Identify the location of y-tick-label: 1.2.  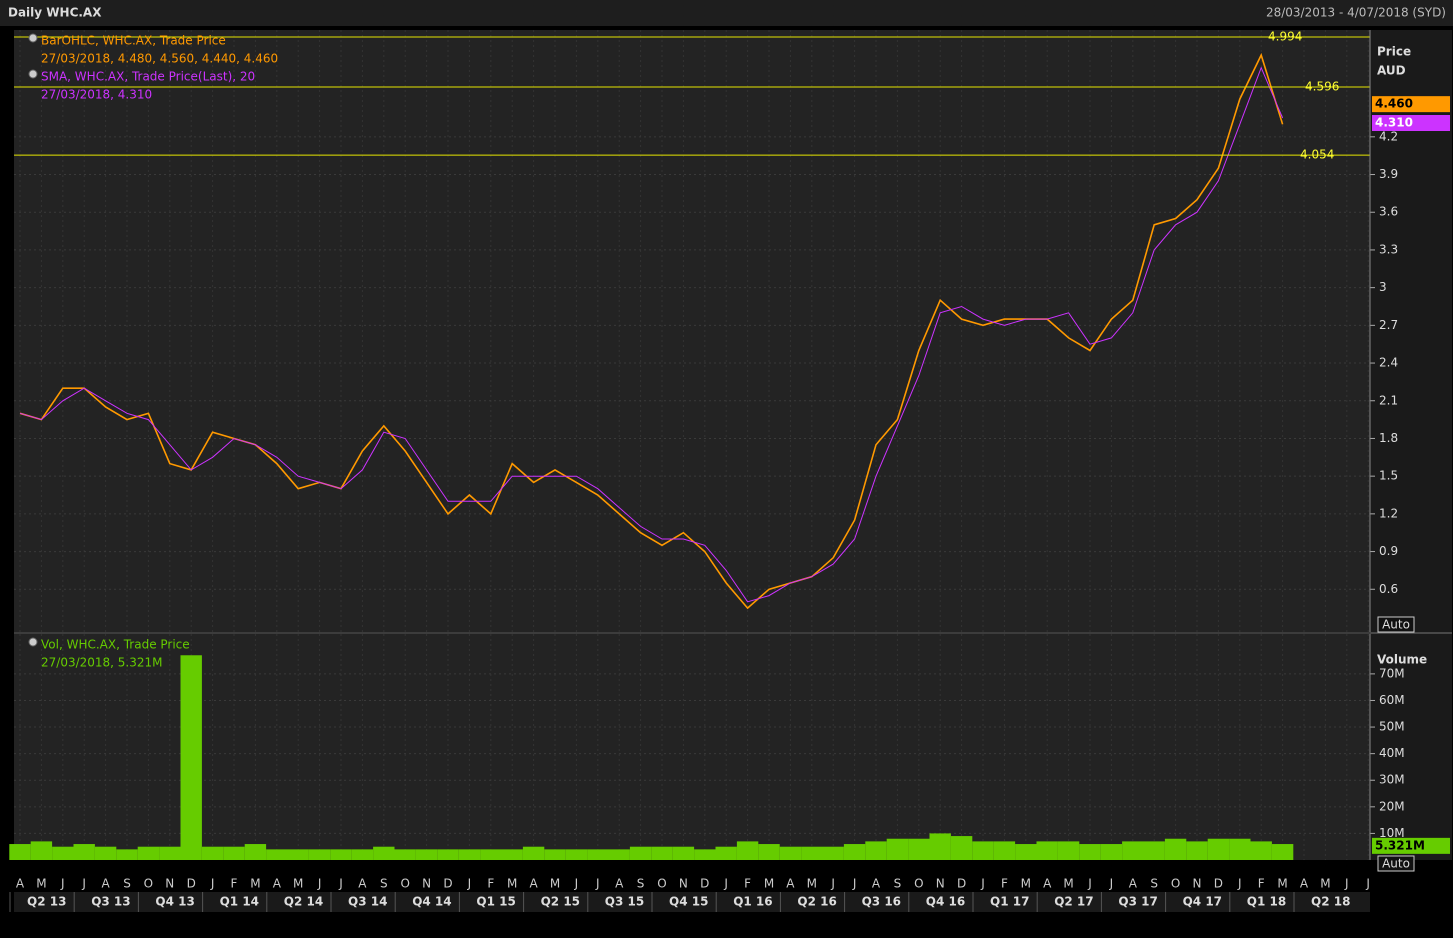
(1388, 513).